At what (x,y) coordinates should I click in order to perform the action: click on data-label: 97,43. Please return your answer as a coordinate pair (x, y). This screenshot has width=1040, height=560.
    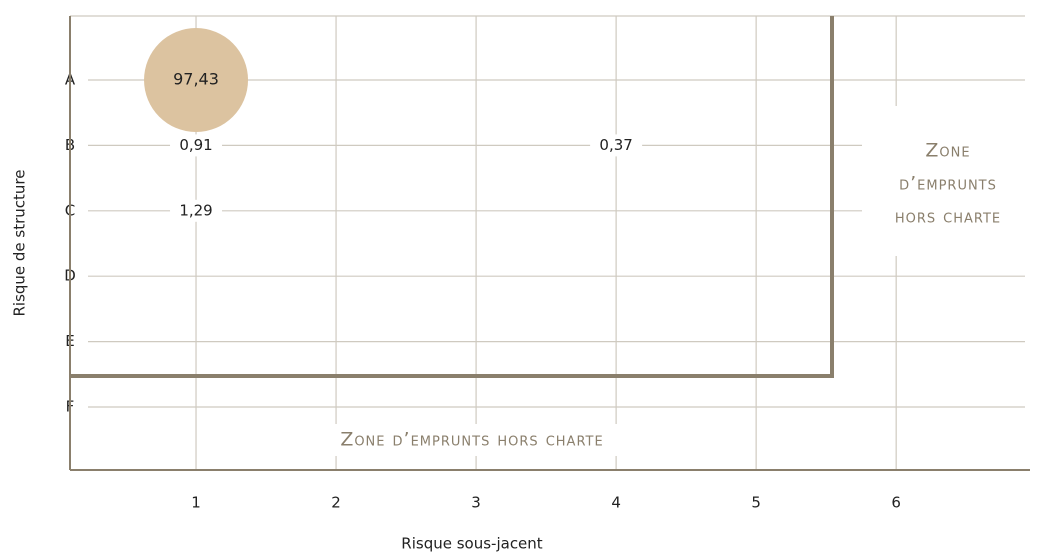
    Looking at the image, I should click on (196, 79).